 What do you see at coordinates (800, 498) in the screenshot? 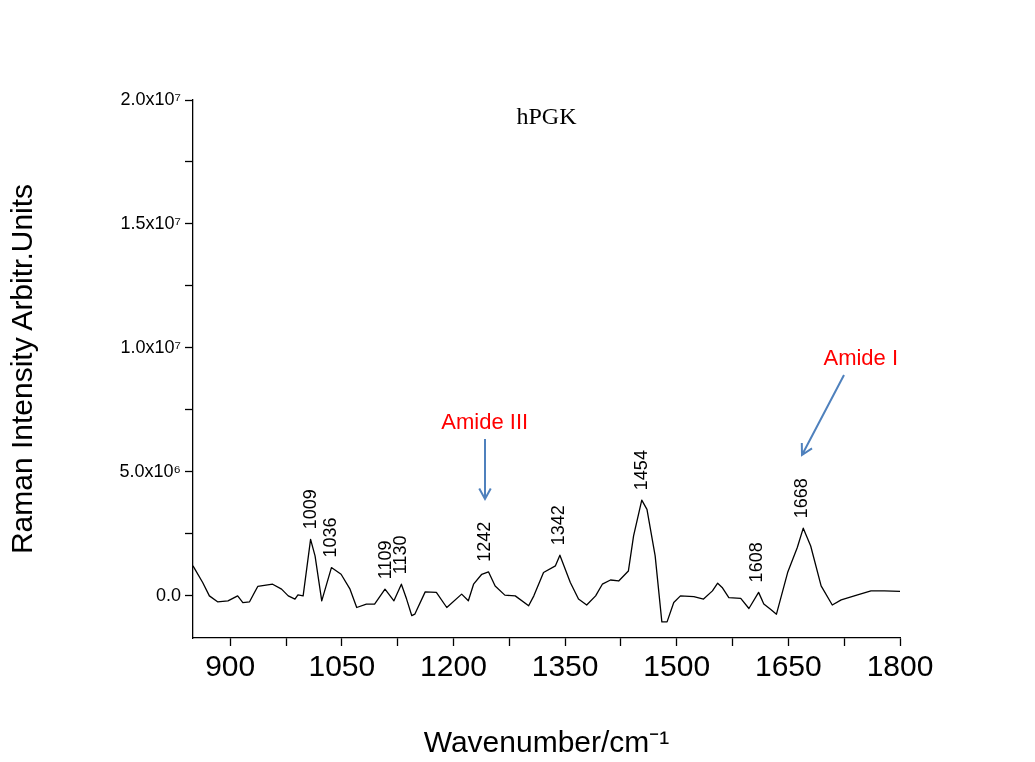
I see `annotation: 1668` at bounding box center [800, 498].